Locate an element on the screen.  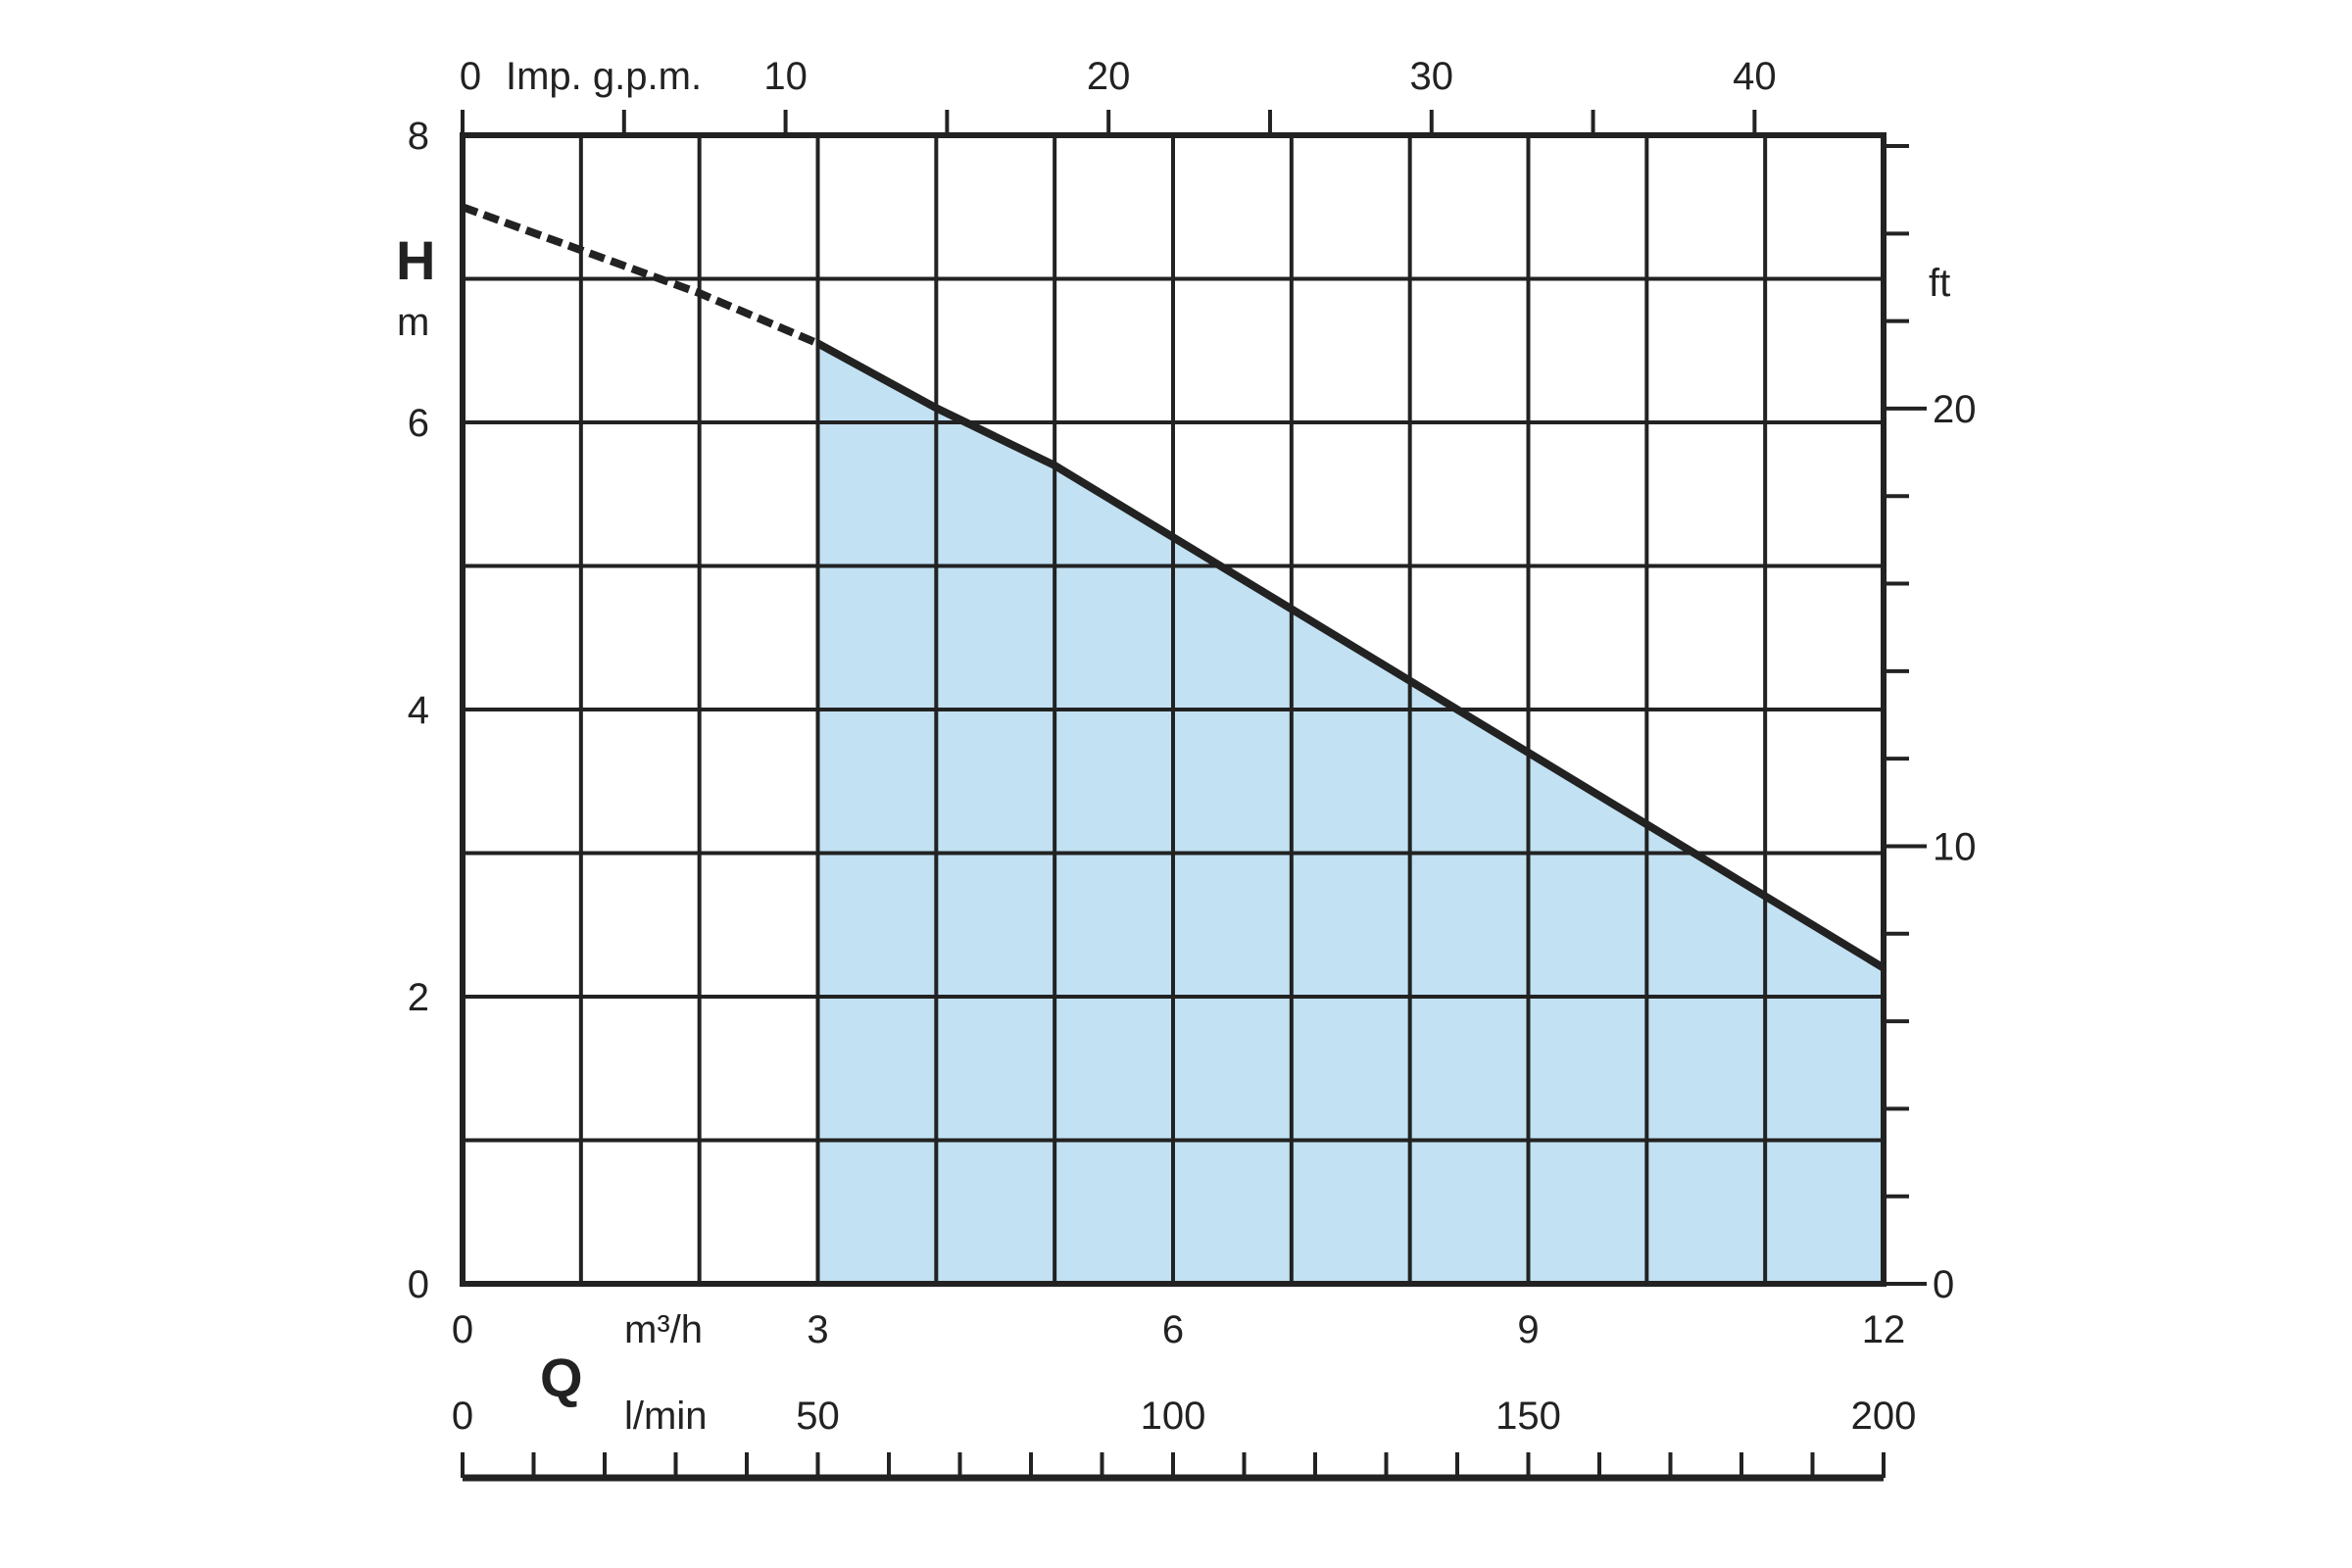
lmin-tick-label: 0 is located at coordinates (462, 1416).